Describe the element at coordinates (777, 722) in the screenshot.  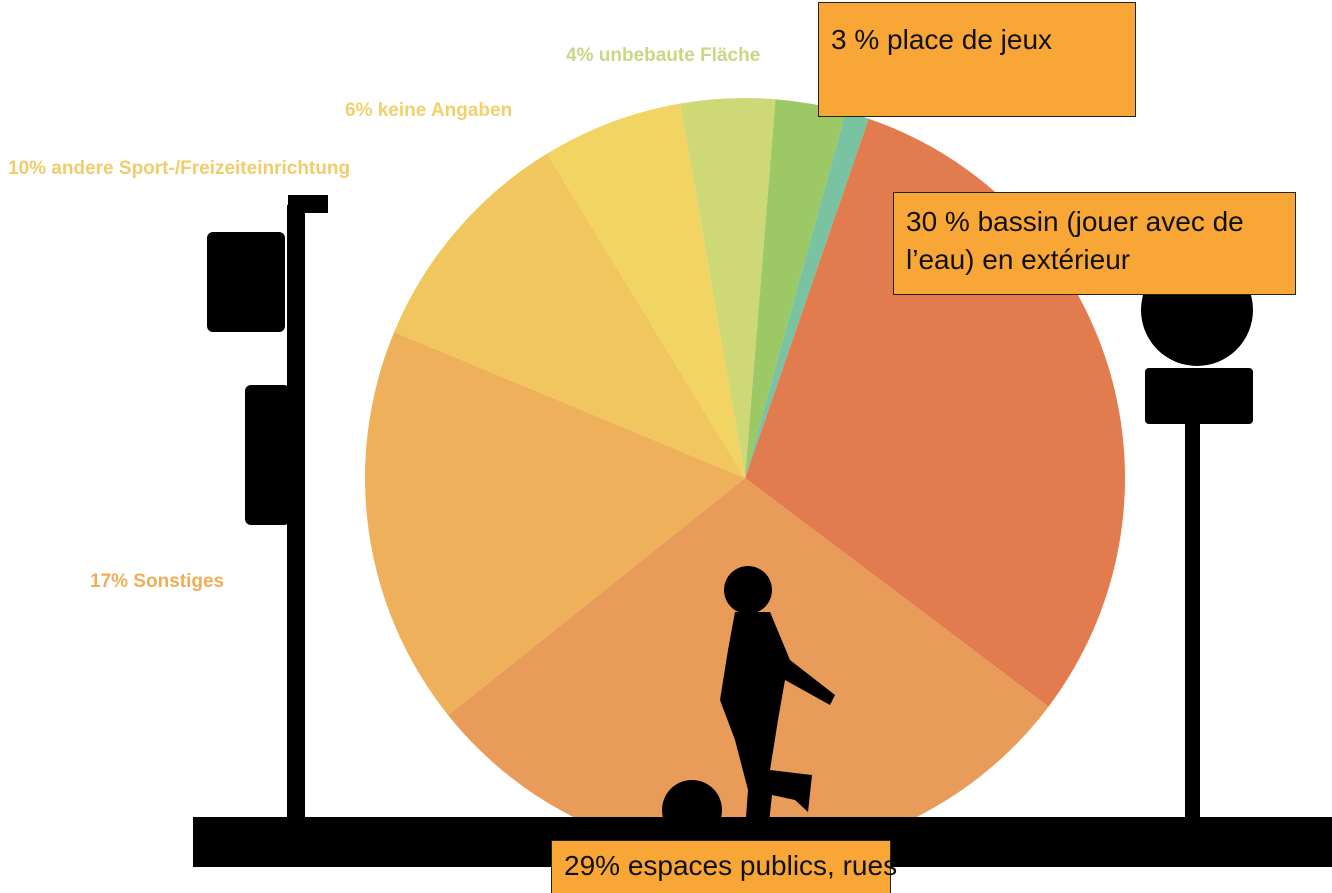
I see `child` at that location.